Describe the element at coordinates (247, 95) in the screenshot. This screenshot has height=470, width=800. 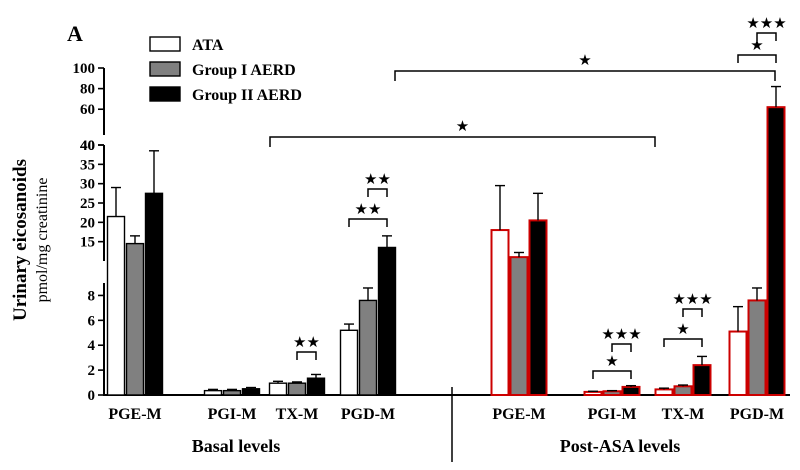
I see `legend-label: Group II AERD` at that location.